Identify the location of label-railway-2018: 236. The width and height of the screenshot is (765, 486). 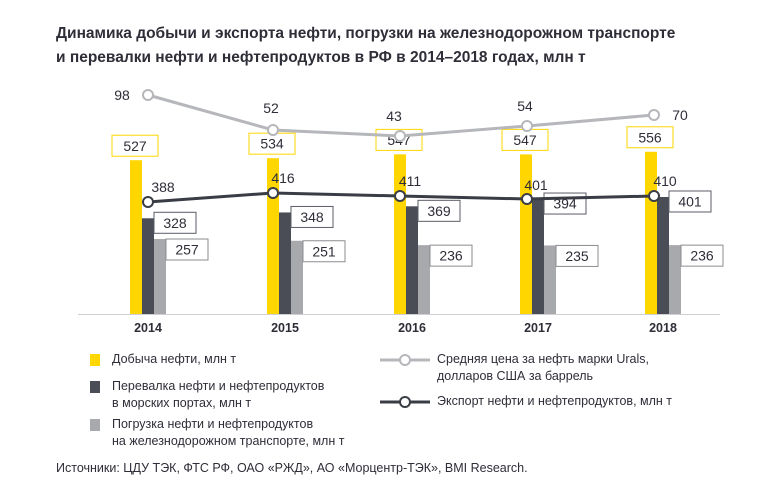
(702, 256).